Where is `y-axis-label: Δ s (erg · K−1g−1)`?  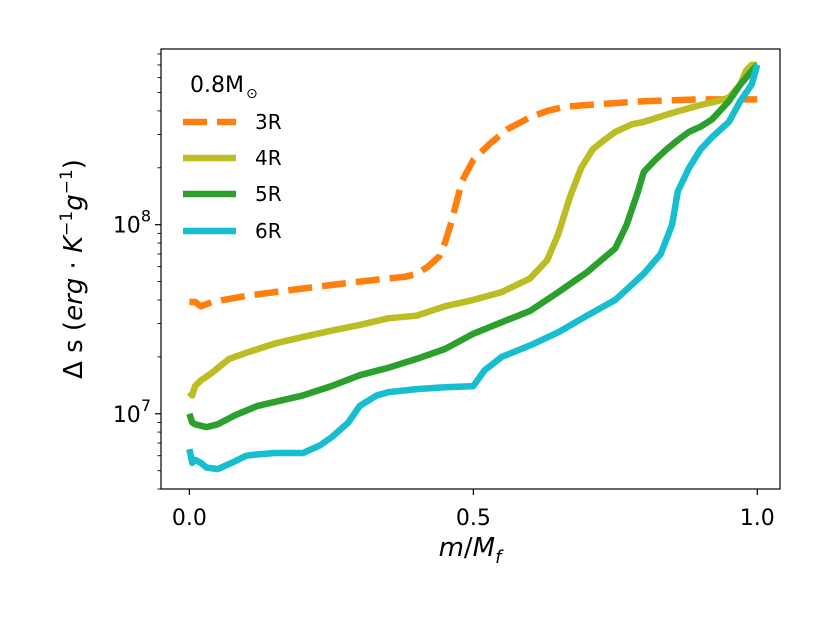
y-axis-label: Δ s (erg · K−1g−1) is located at coordinates (73, 269).